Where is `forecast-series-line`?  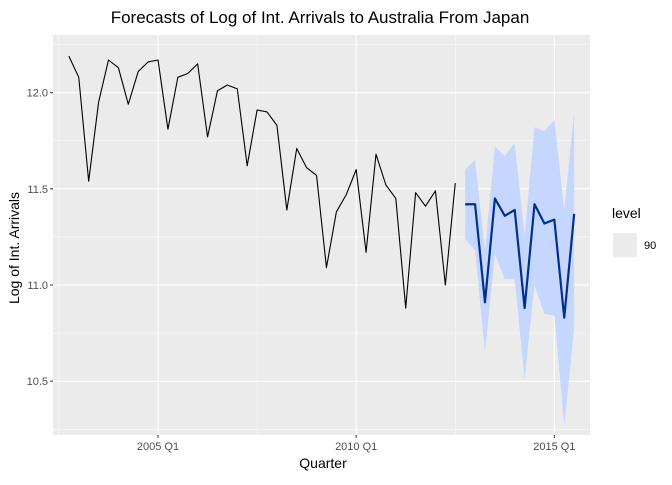
forecast-series-line is located at coordinates (520, 258).